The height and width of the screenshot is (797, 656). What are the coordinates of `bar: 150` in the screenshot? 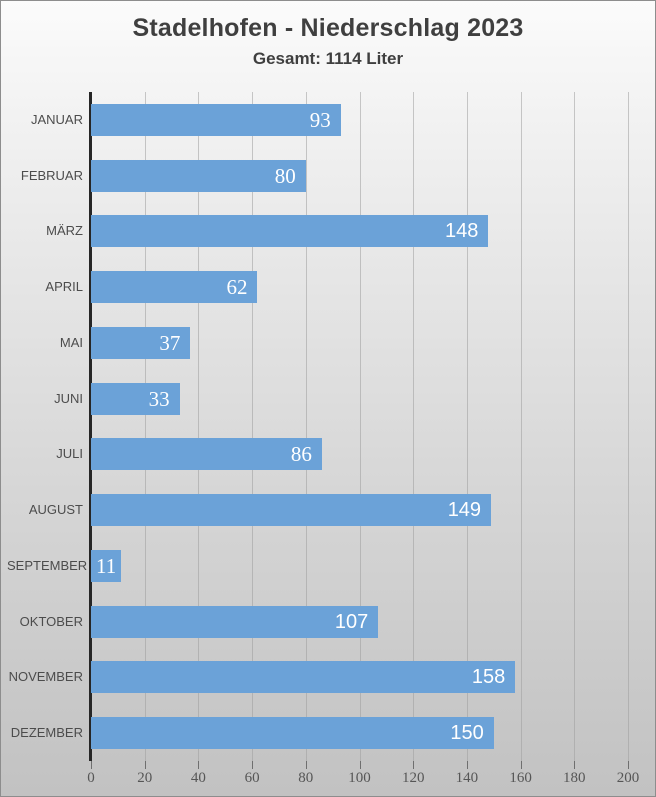 It's located at (292, 733).